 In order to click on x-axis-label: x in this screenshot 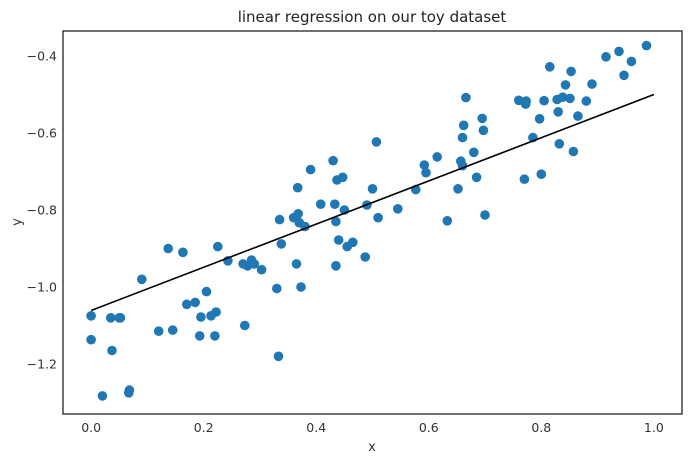, I will do `click(372, 447)`.